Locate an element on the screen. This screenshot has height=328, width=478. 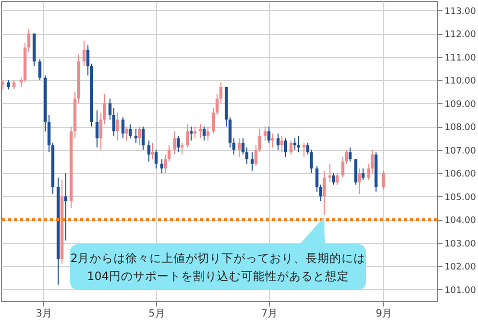
y-tick-label: 110.00 is located at coordinates (460, 81).